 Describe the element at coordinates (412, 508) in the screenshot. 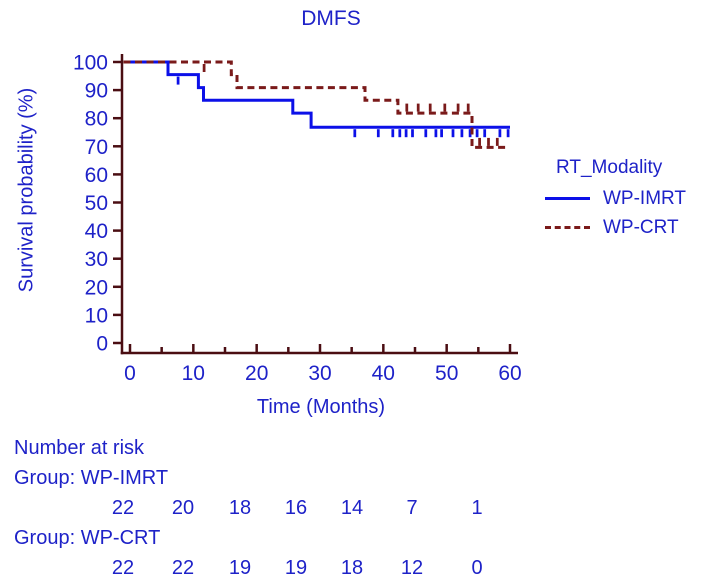

I see `risk-count: 7` at that location.